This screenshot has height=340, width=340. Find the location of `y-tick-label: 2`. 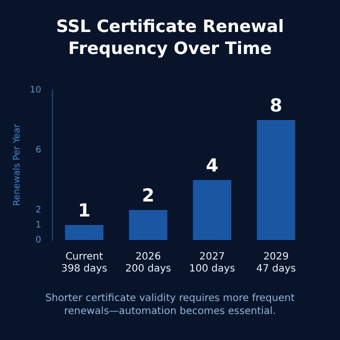

y-tick-label: 2 is located at coordinates (39, 210).